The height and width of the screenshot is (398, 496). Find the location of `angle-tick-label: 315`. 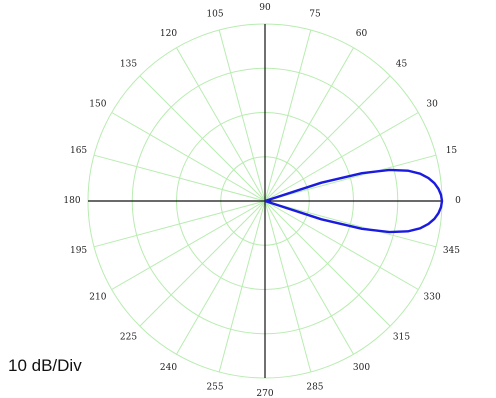

angle-tick-label: 315 is located at coordinates (401, 337).